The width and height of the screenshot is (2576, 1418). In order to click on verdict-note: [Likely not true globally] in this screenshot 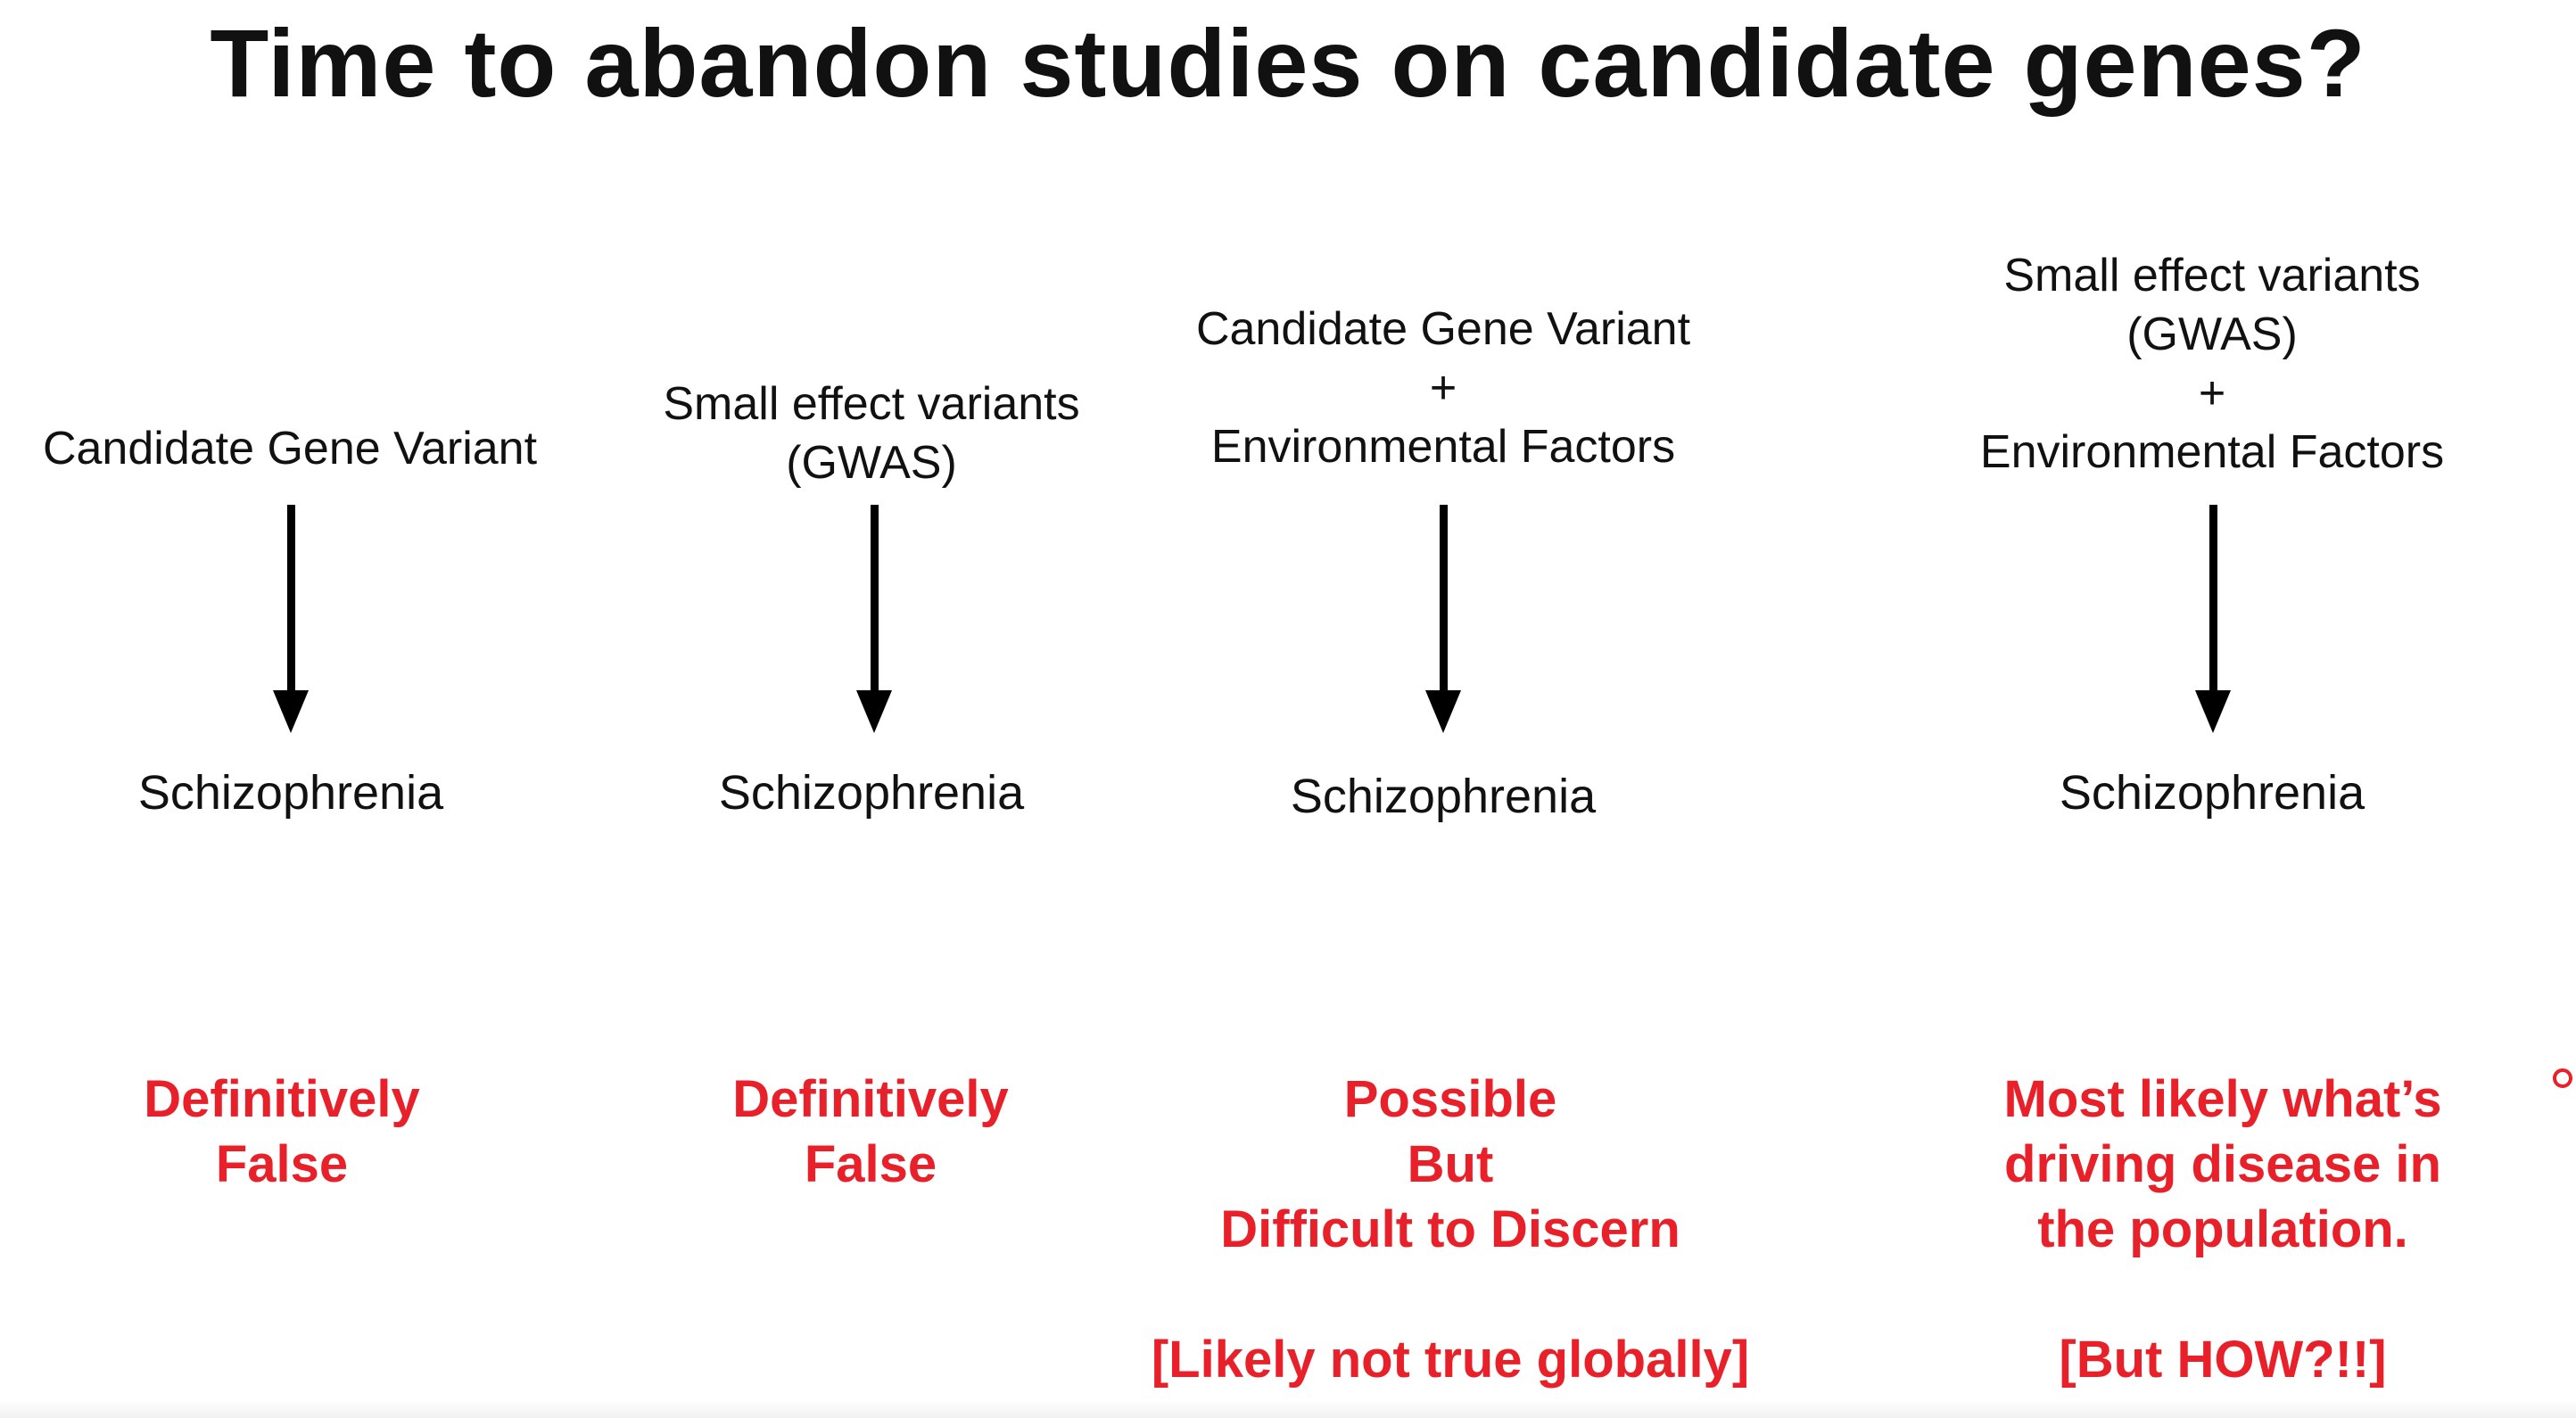, I will do `click(1450, 1360)`.